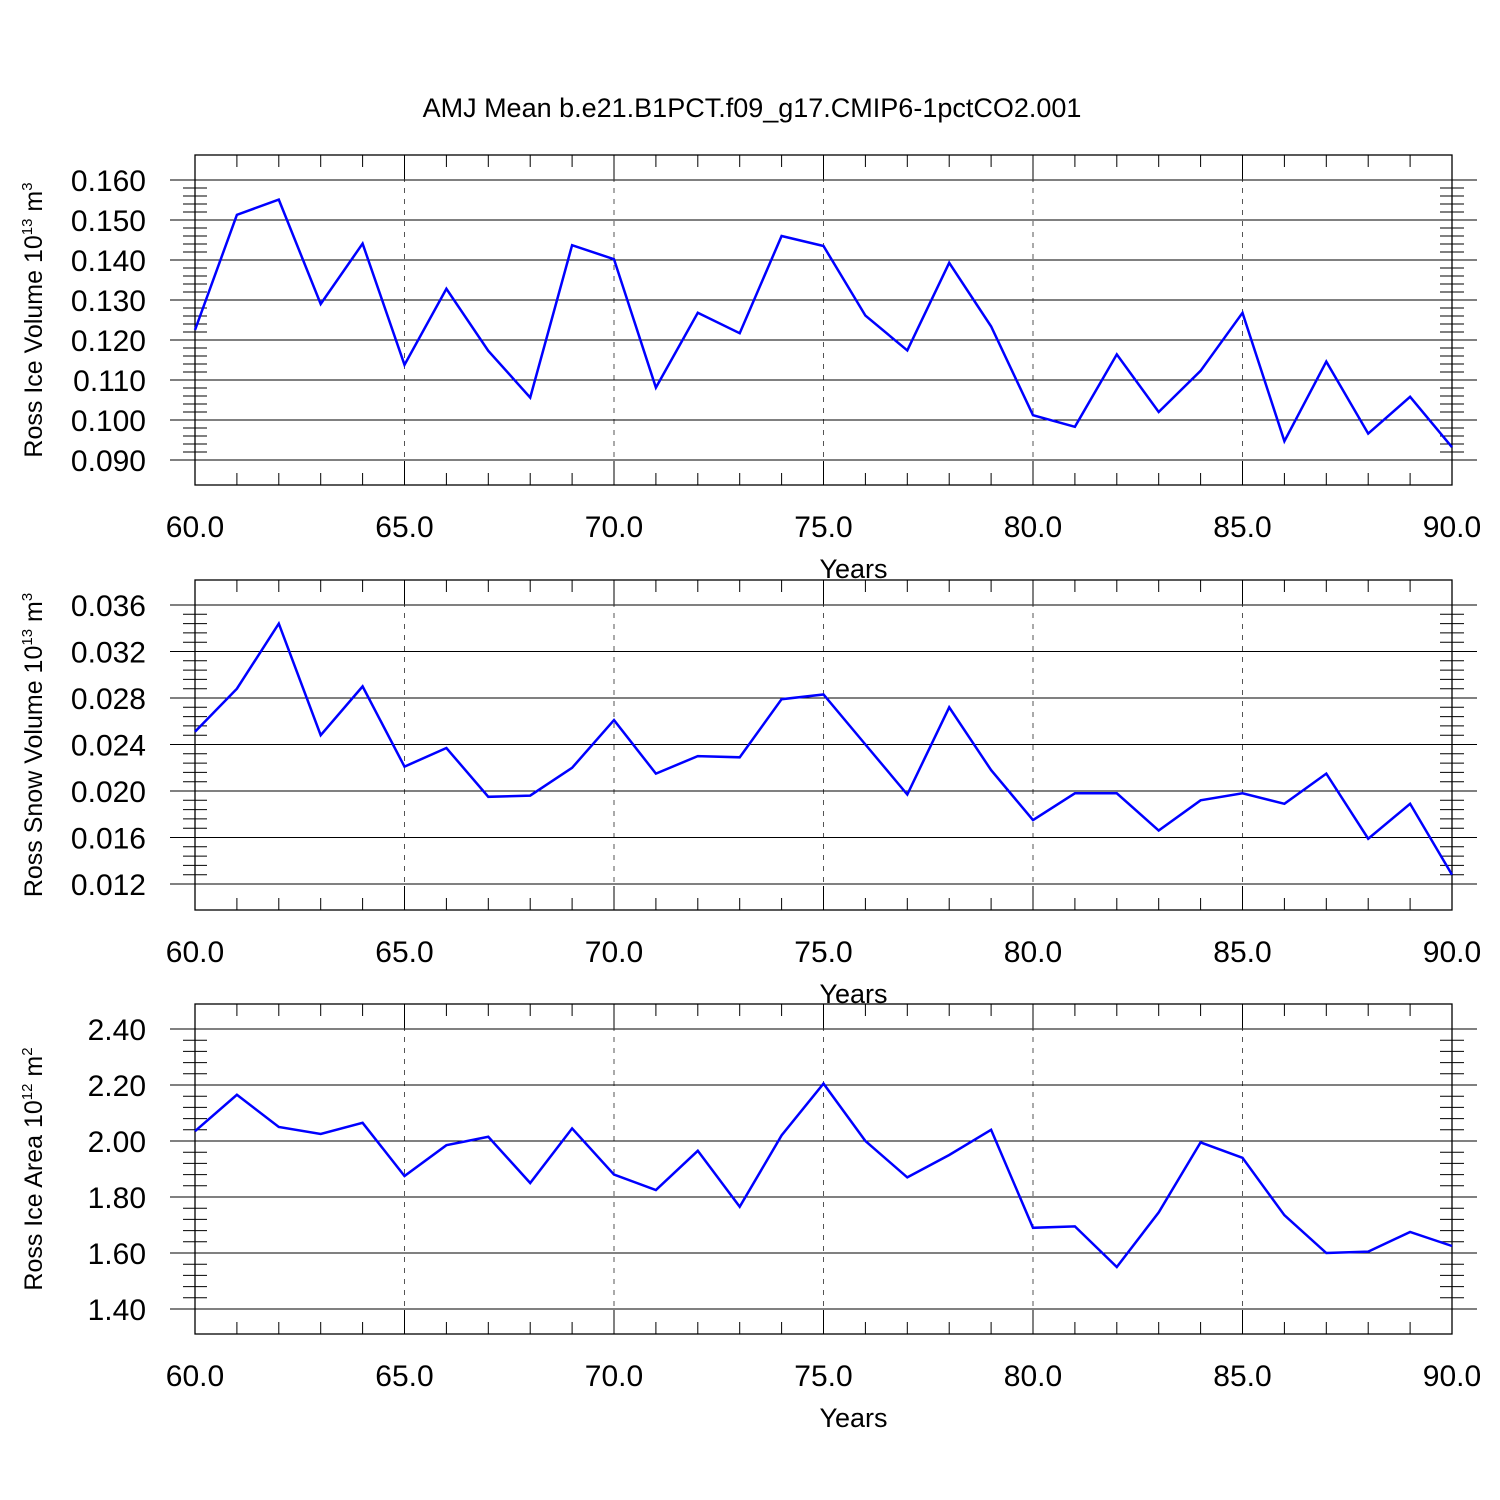 This screenshot has width=1500, height=1500. What do you see at coordinates (1033, 1376) in the screenshot?
I see `ice-area-xtick-label: 80.0` at bounding box center [1033, 1376].